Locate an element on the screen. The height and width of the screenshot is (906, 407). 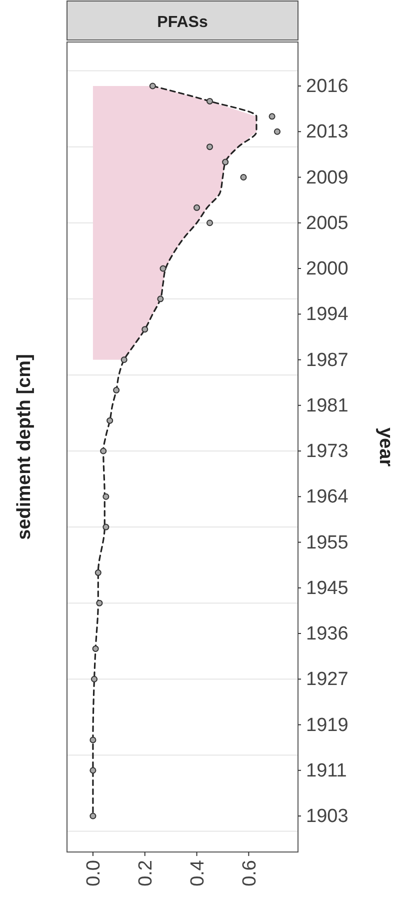
y-tick-label: 2009 is located at coordinates (327, 177).